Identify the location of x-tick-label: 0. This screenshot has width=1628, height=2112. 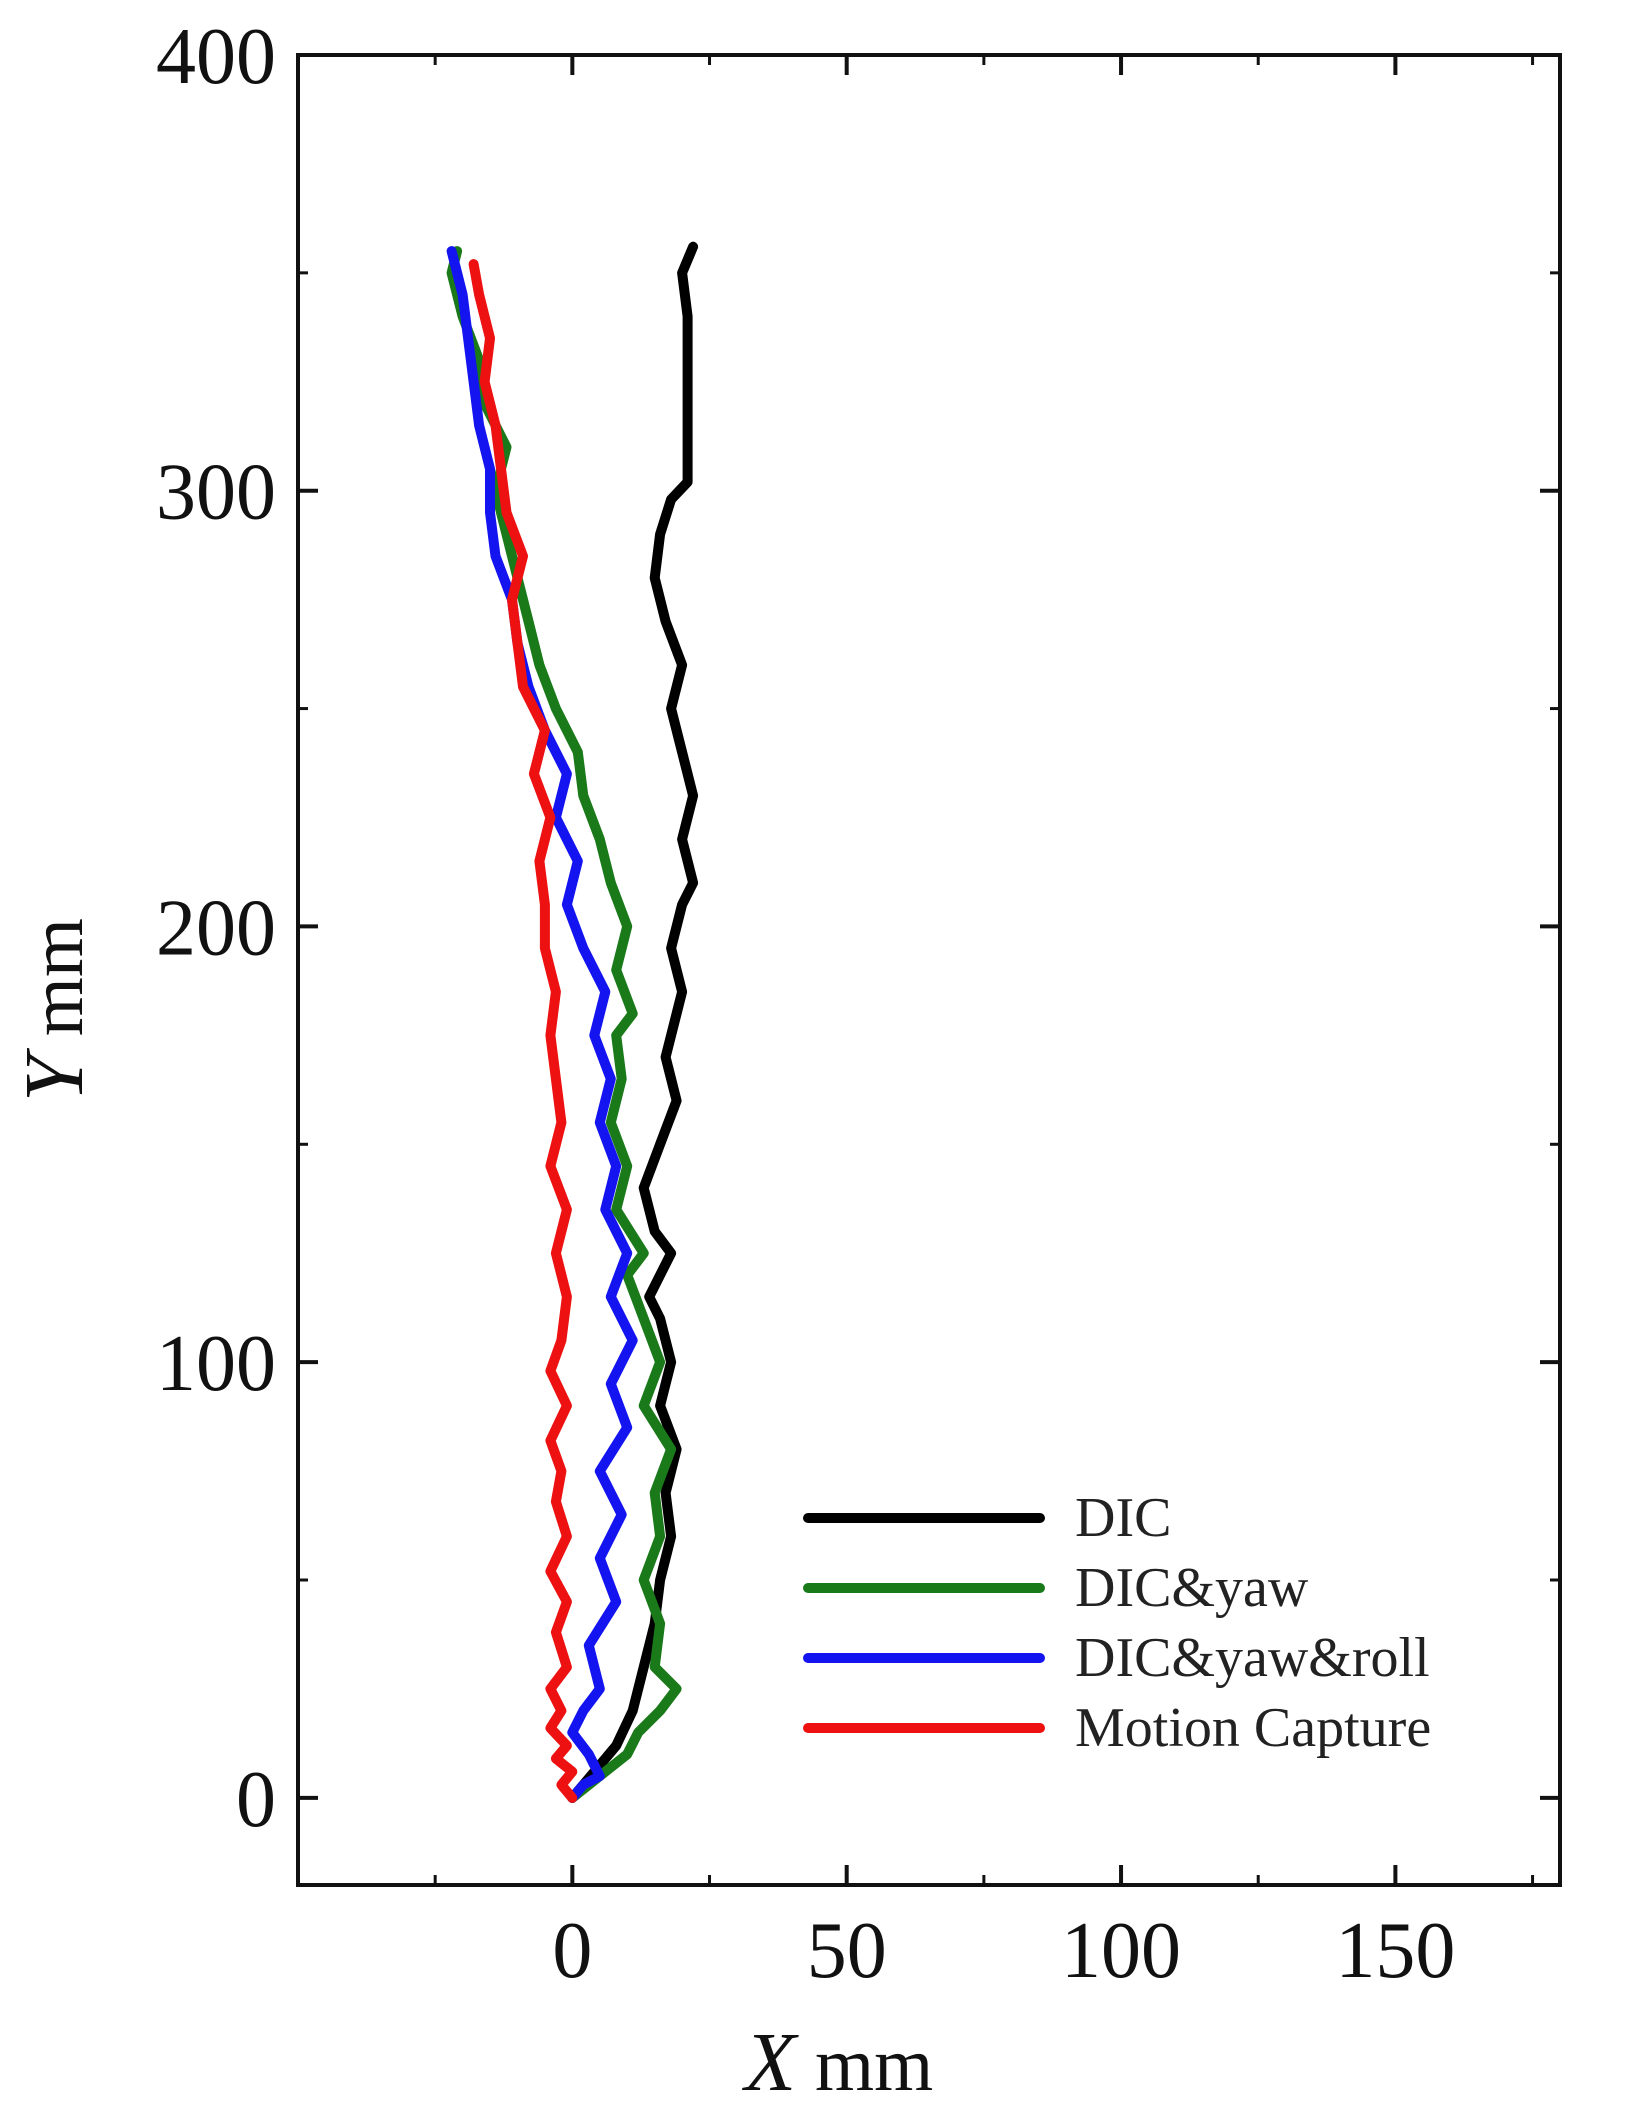
(572, 1951).